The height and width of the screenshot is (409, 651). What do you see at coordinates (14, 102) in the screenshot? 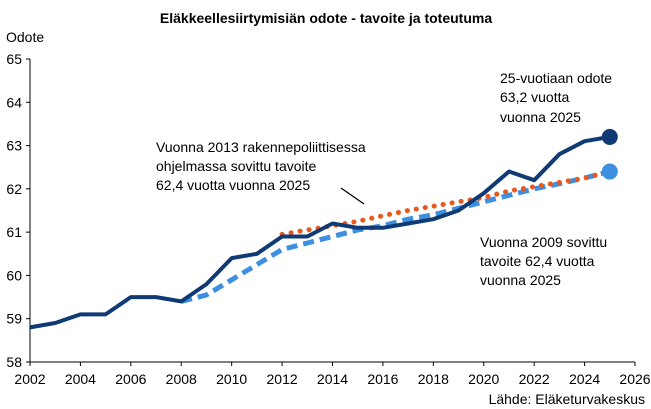
I see `y-tick-label: 64` at bounding box center [14, 102].